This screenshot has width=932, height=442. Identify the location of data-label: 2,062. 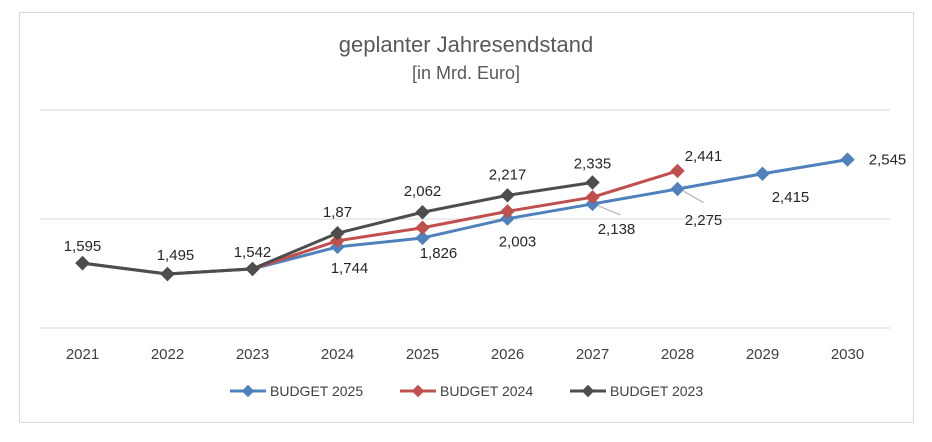
(423, 191).